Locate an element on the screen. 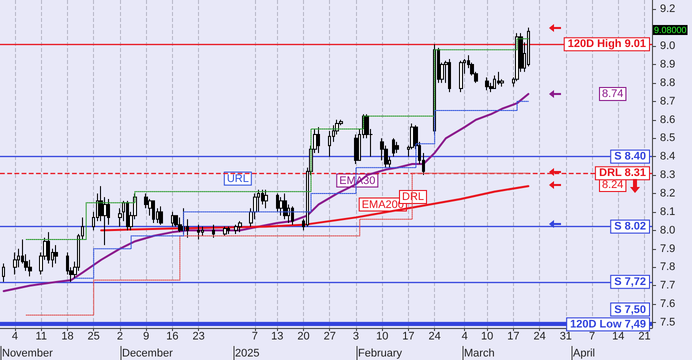 Image resolution: width=692 pixels, height=360 pixels. ref-line-label: S 8.40 is located at coordinates (630, 156).